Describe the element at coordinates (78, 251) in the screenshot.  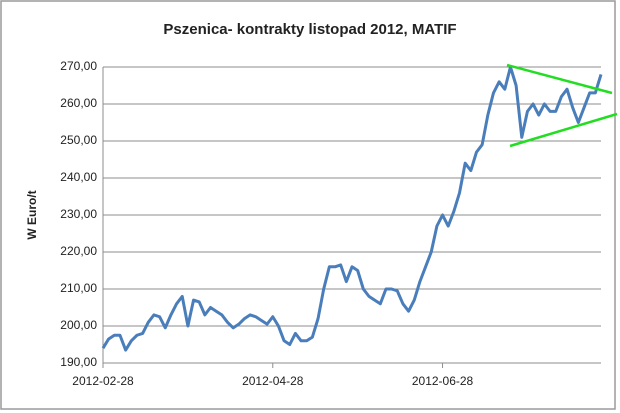
I see `y-tick-label: 220,00` at that location.